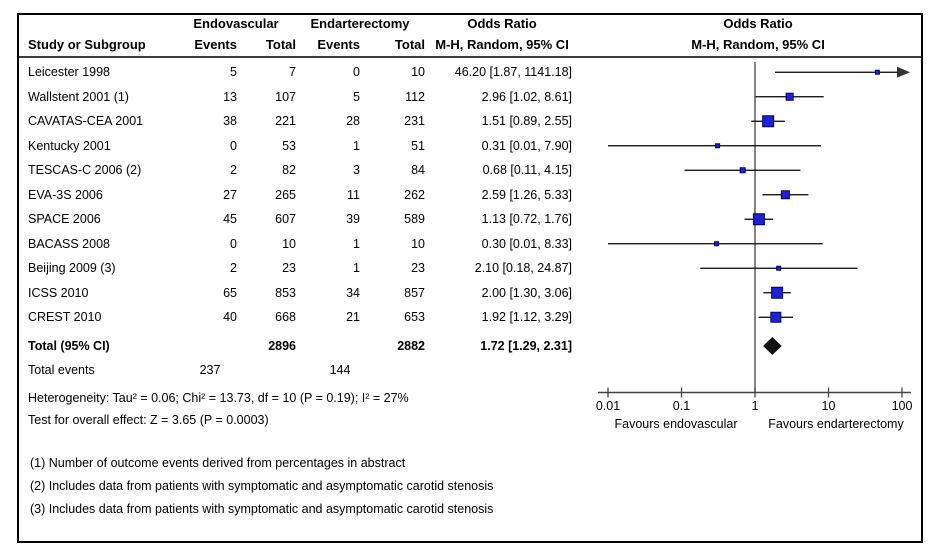 This screenshot has height=560, width=940. Describe the element at coordinates (236, 23) in the screenshot. I see `group-header-endovascular: Endovascular` at that location.